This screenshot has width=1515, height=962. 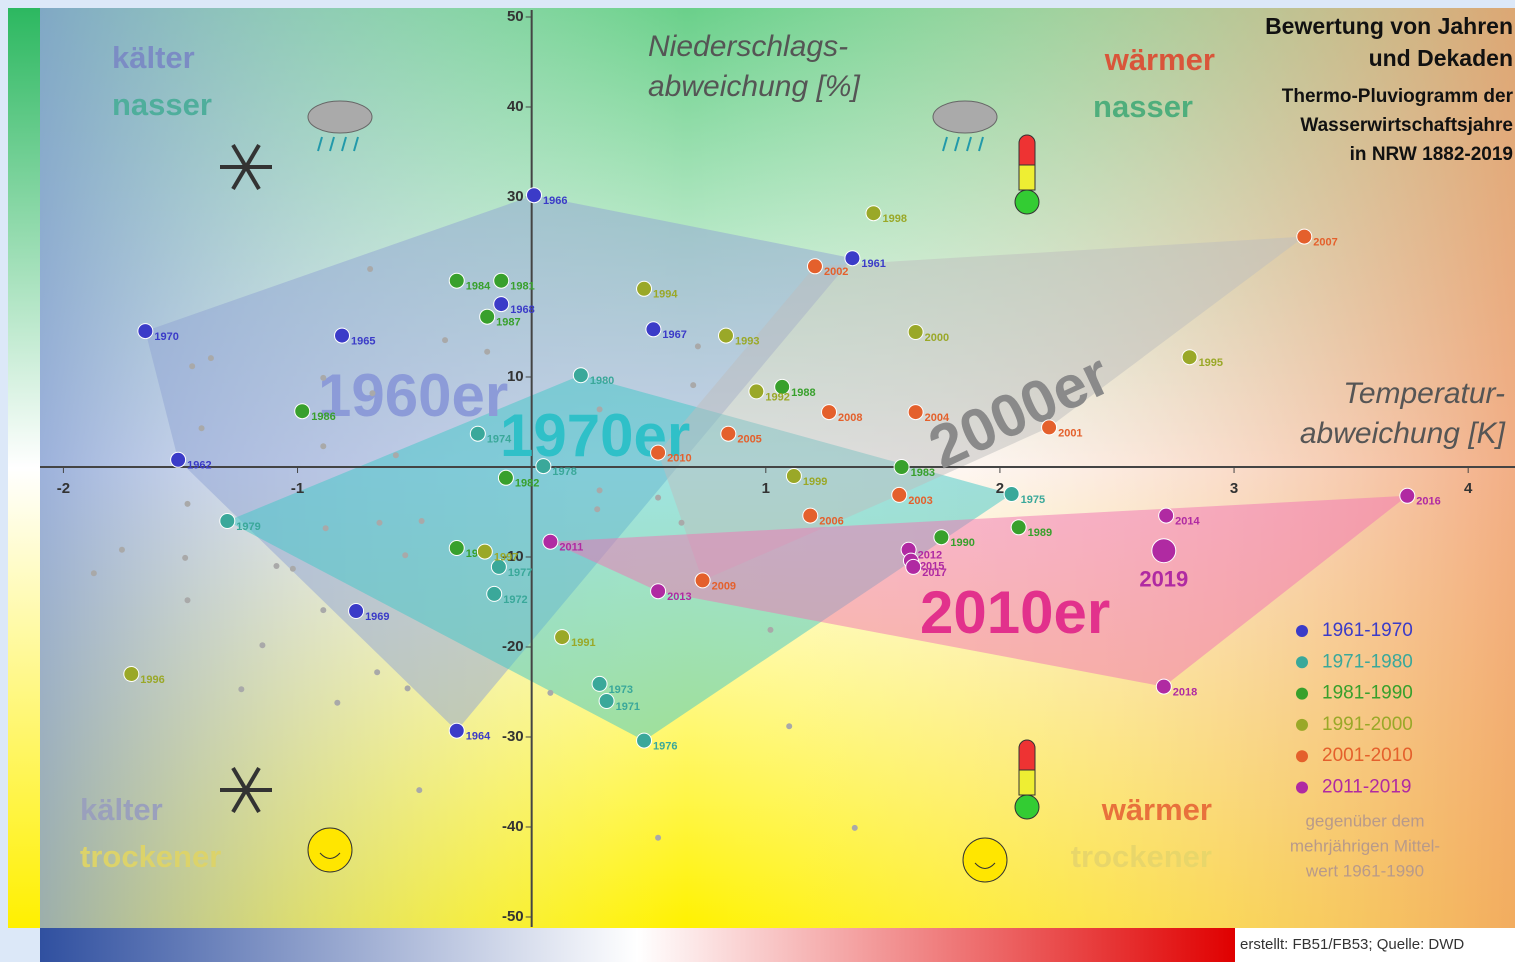 I want to click on y-tick-label: -30, so click(x=513, y=736).